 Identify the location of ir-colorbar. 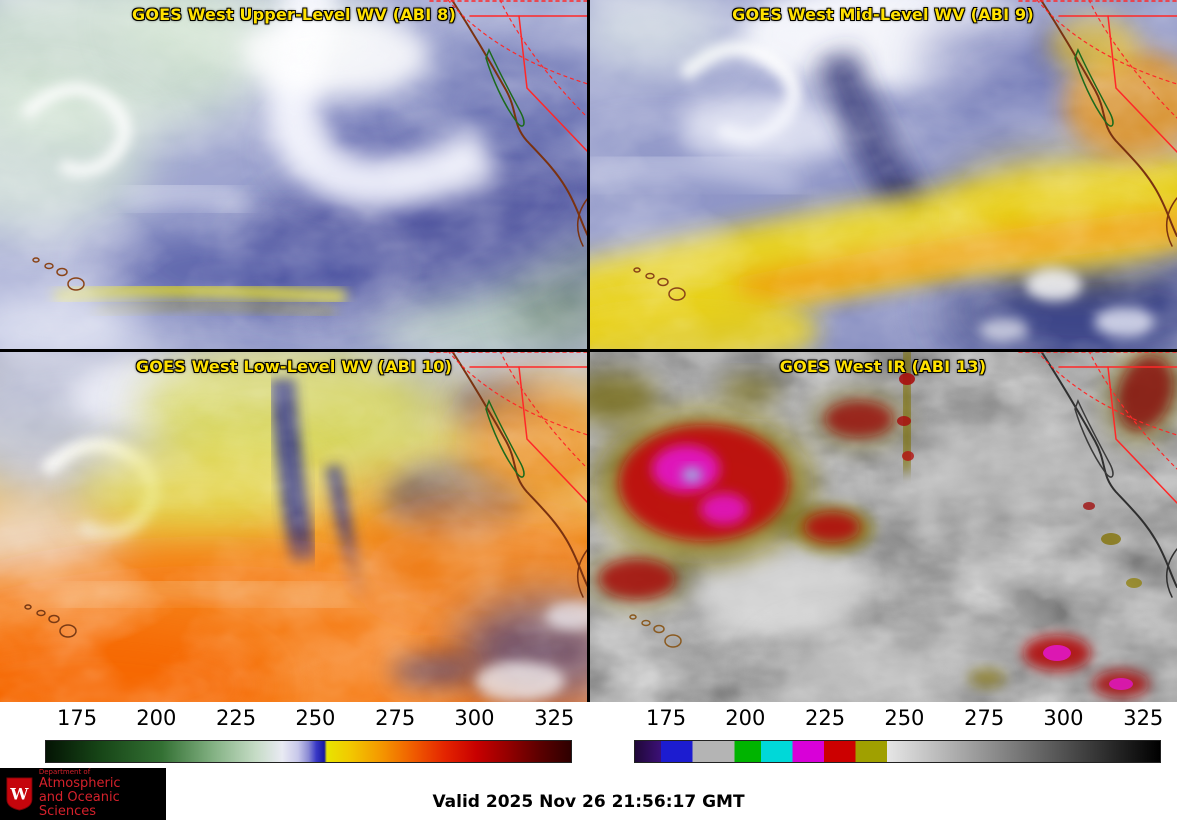
(897, 751).